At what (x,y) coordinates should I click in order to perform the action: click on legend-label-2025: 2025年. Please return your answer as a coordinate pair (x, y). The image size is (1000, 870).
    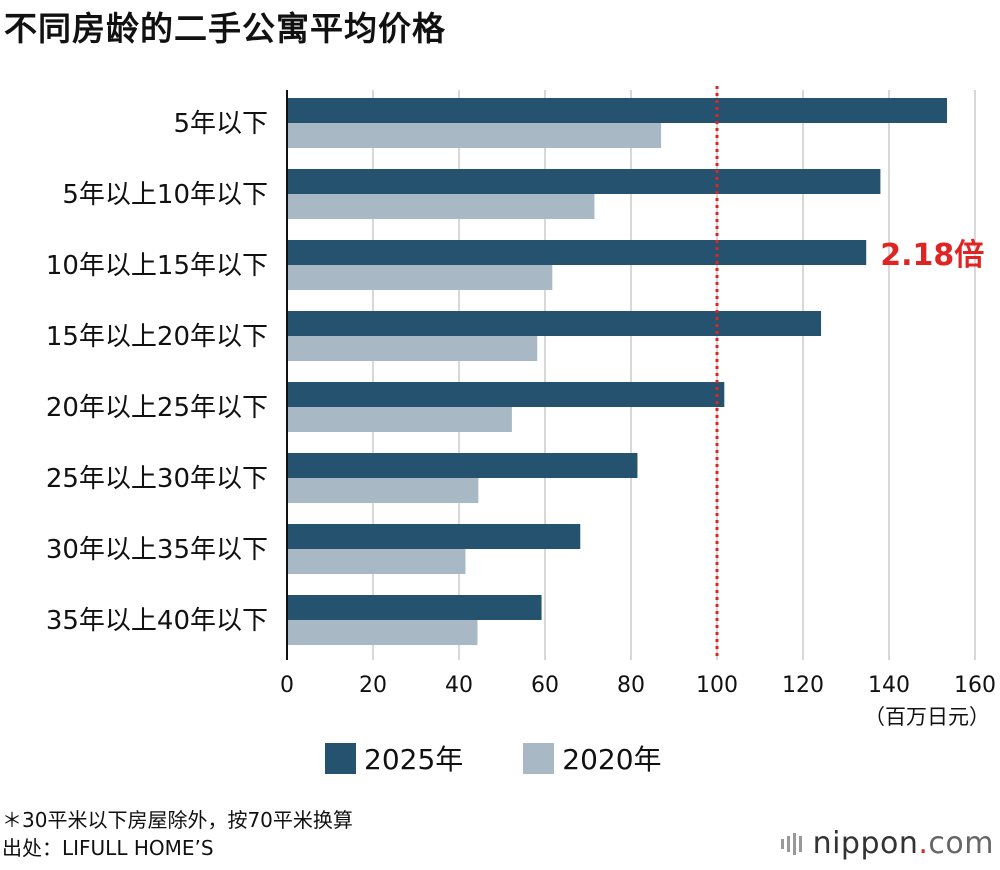
    Looking at the image, I should click on (414, 759).